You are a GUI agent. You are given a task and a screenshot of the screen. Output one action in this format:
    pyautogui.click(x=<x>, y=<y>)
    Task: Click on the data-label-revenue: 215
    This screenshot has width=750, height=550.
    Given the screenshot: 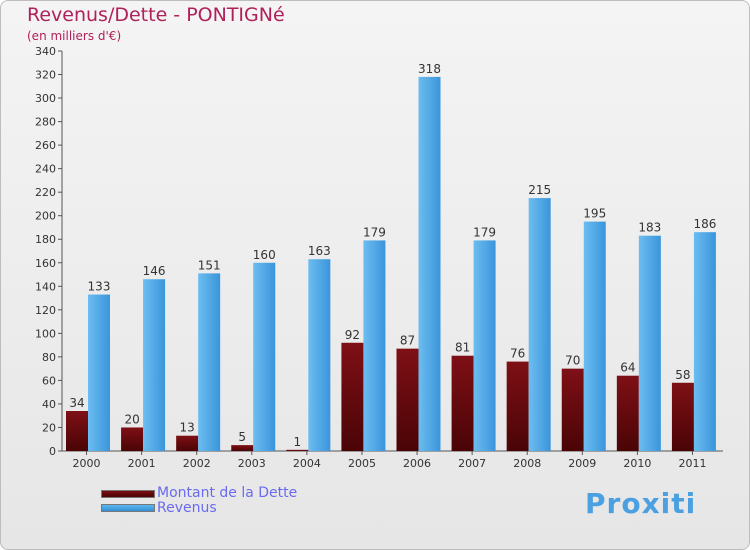 What is the action you would take?
    pyautogui.click(x=539, y=190)
    